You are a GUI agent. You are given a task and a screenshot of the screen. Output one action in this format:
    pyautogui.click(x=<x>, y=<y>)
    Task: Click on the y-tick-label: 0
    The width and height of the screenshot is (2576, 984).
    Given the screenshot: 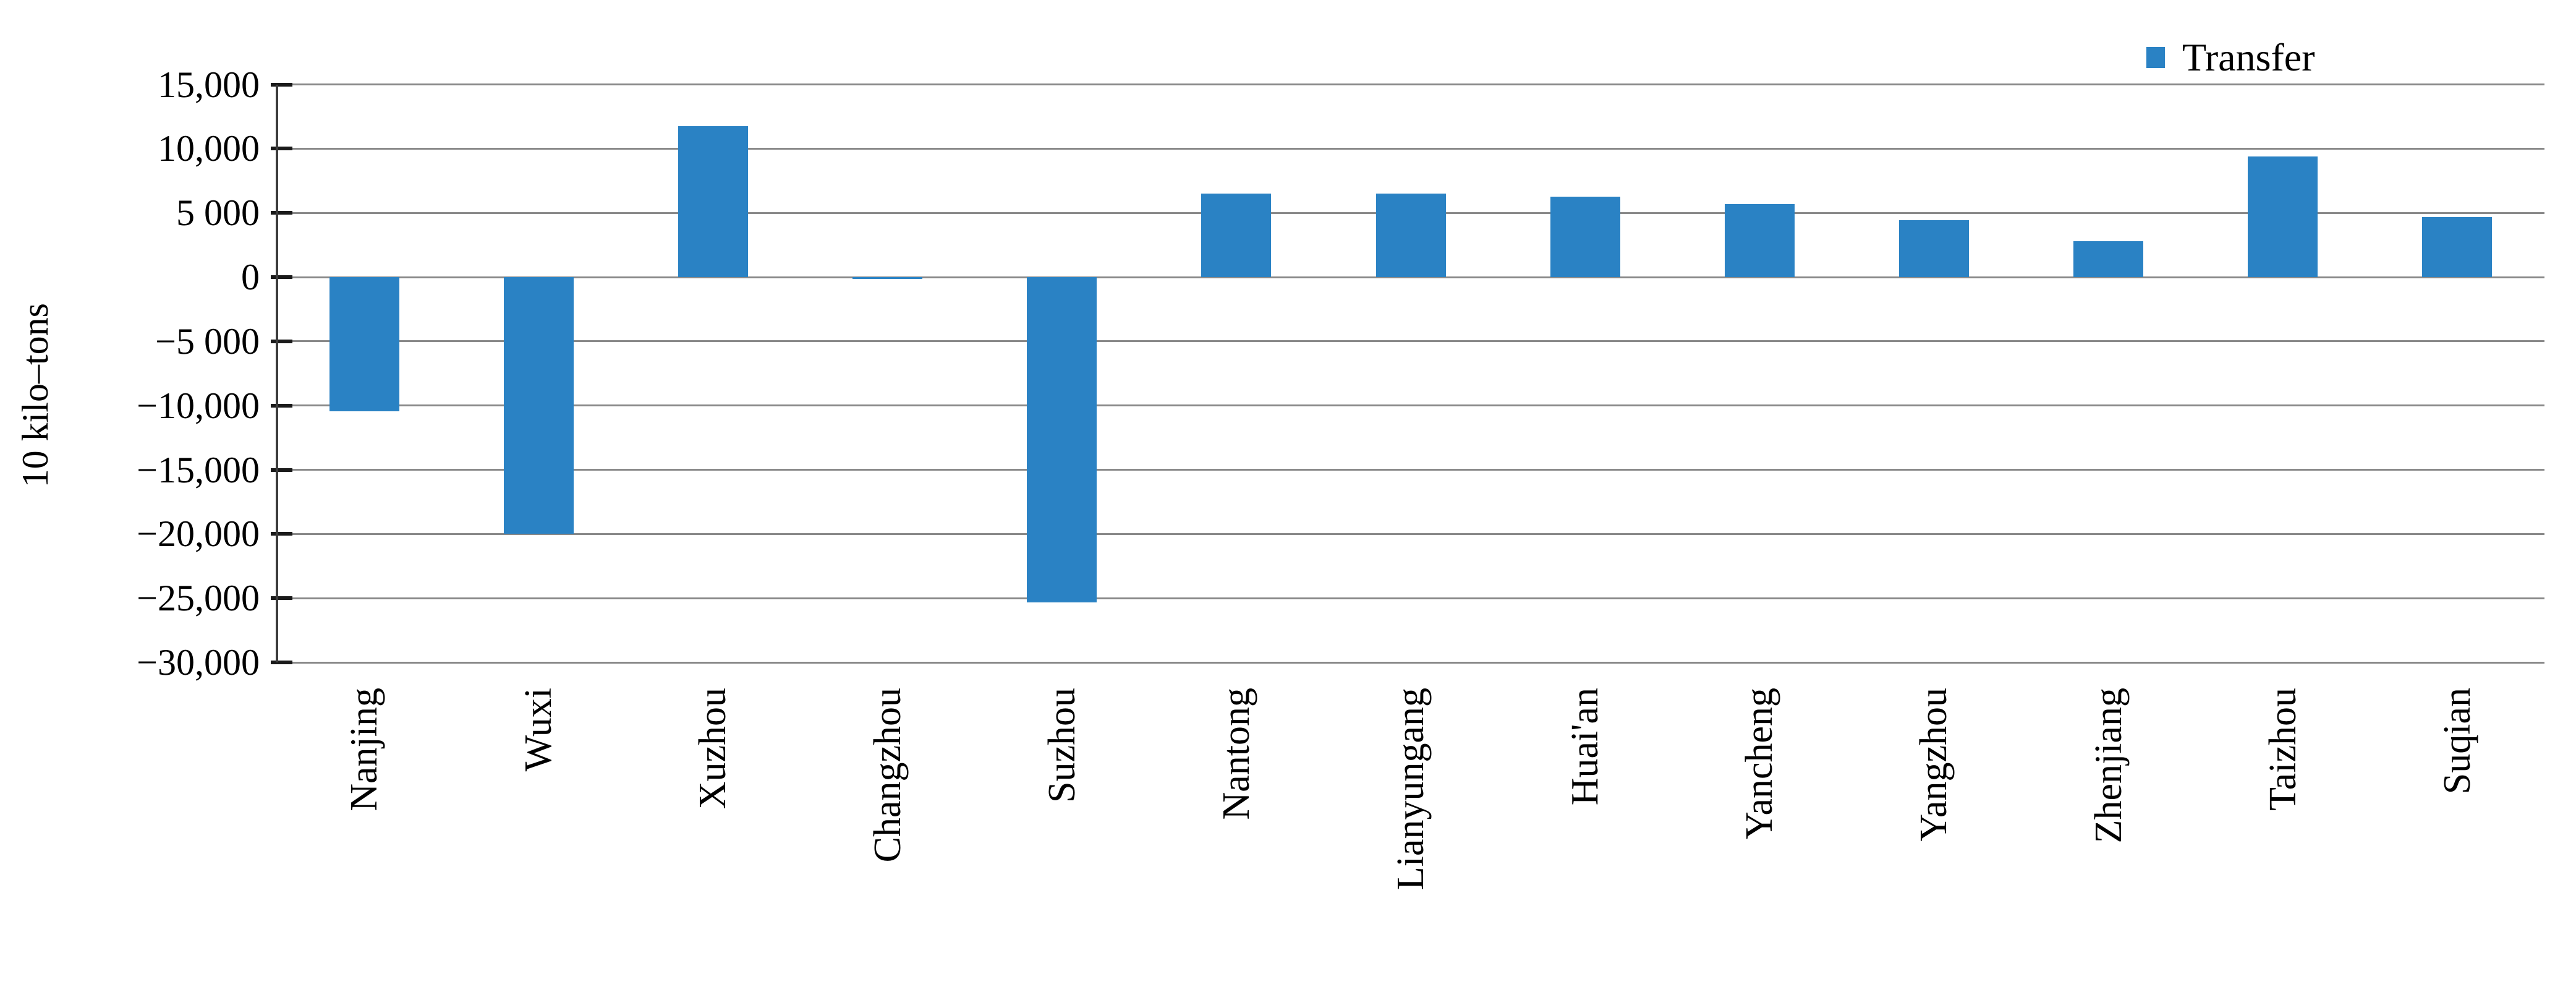 What is the action you would take?
    pyautogui.click(x=250, y=277)
    